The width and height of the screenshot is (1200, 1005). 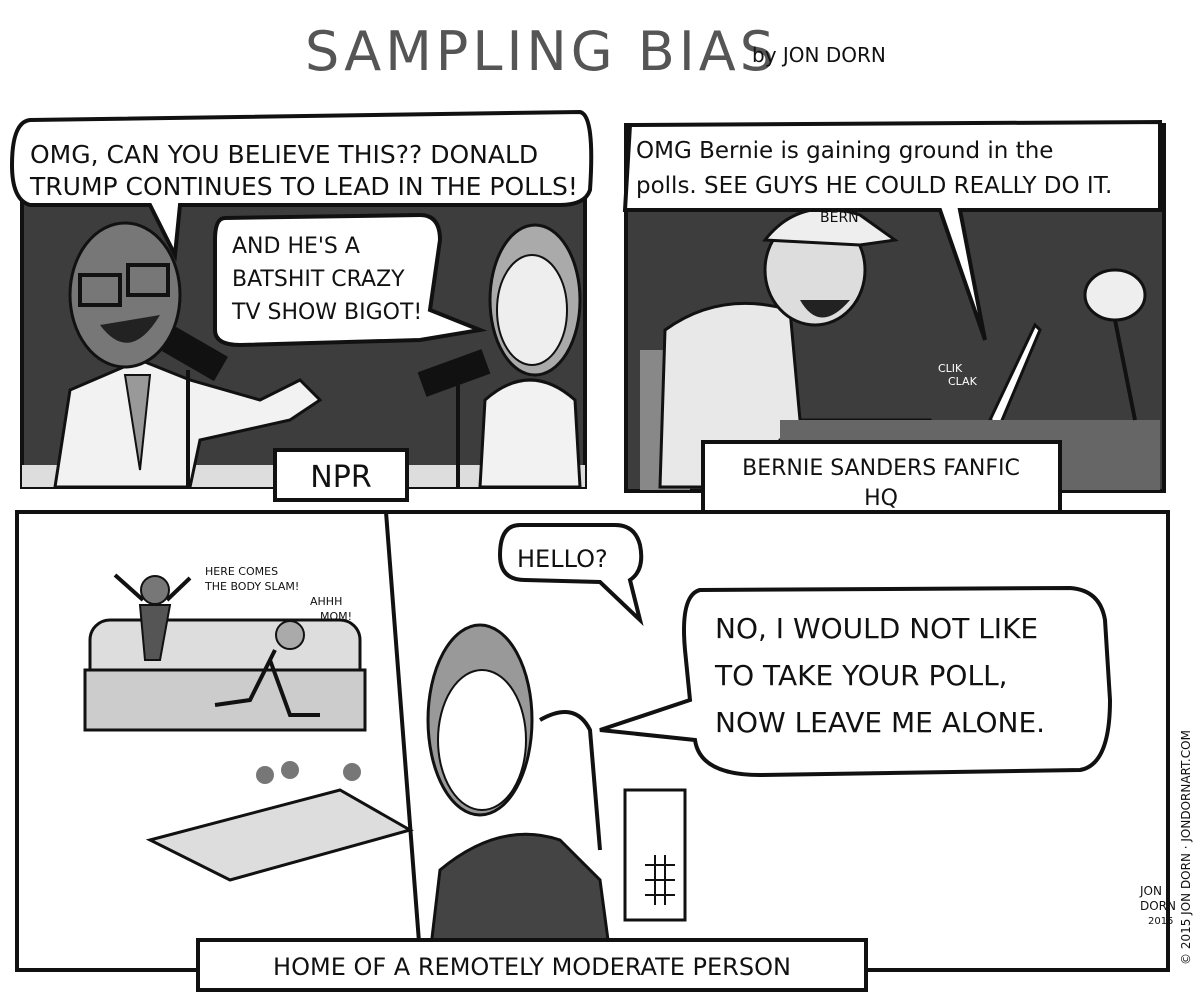 I want to click on speech-line: OMG, CAN YOU BELIEVE THIS?? DONALD, so click(x=284, y=154).